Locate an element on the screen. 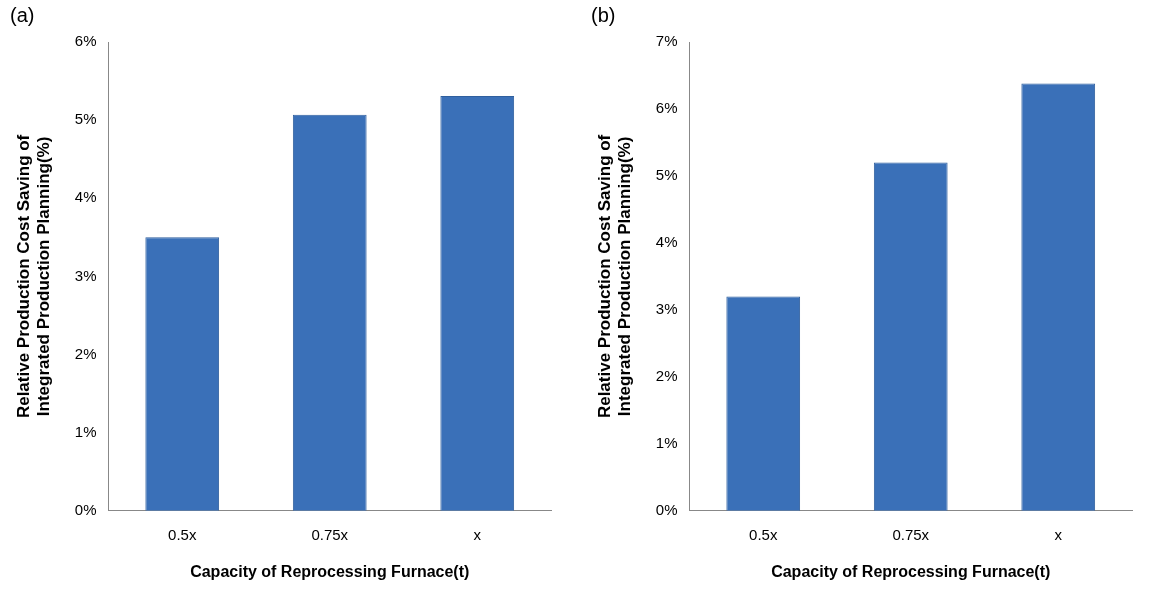 The image size is (1163, 596). chart-title: (b) is located at coordinates (603, 14).